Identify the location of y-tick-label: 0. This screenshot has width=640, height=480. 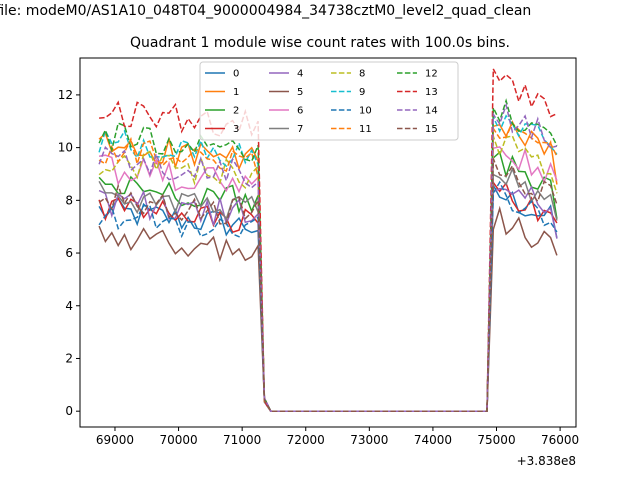
(69, 411).